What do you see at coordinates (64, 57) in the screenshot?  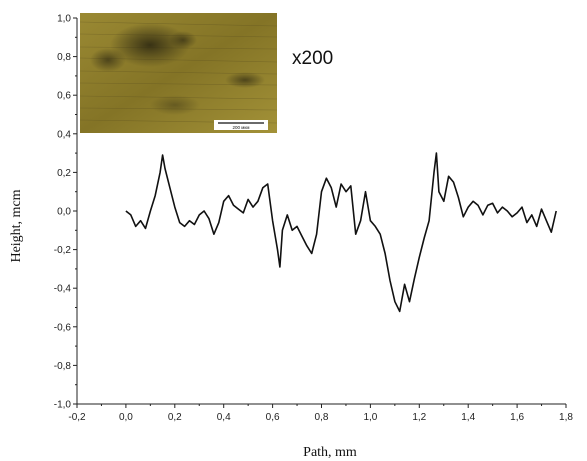 I see `y-tick-label: 0,8` at bounding box center [64, 57].